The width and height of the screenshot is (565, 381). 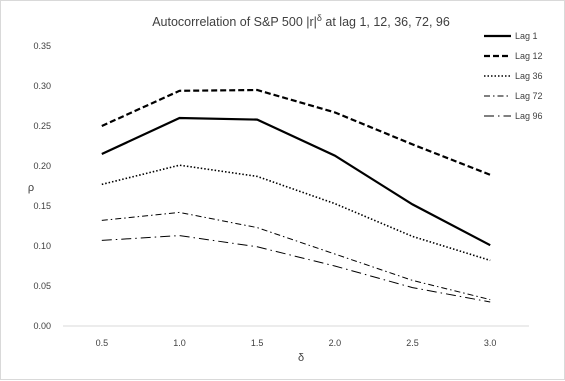 I want to click on y-tick-label: 0.00, so click(x=42, y=326).